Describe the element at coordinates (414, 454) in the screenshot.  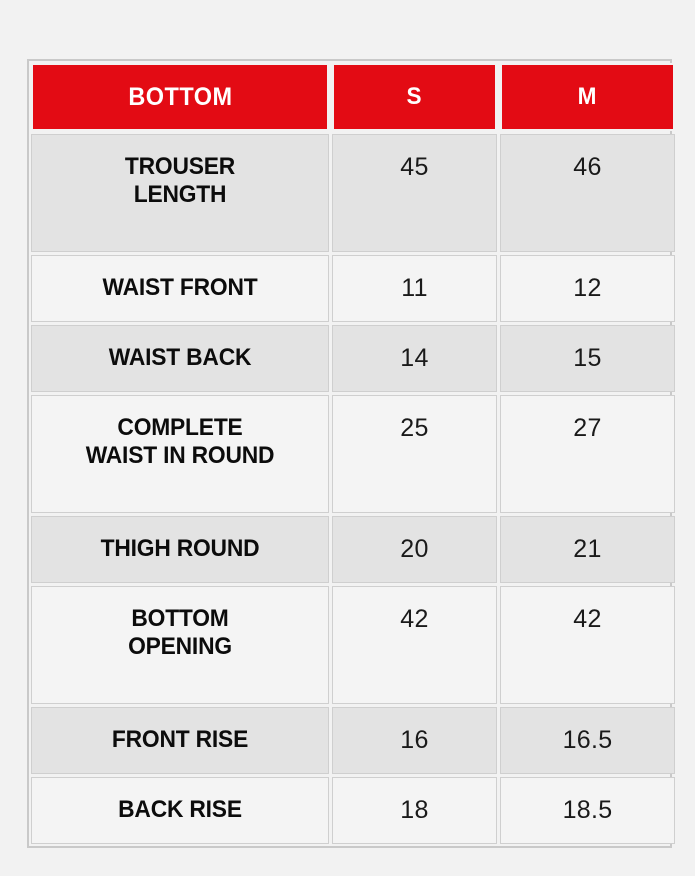
I see `row-value-cell-s: 25` at that location.